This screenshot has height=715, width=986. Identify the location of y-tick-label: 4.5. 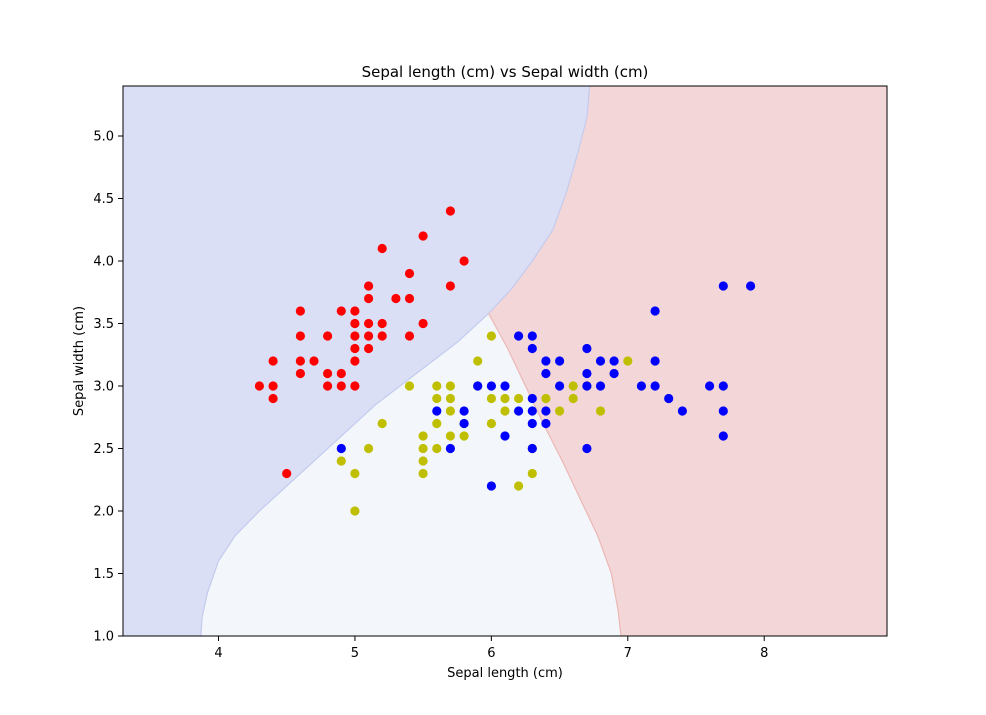
(103, 199).